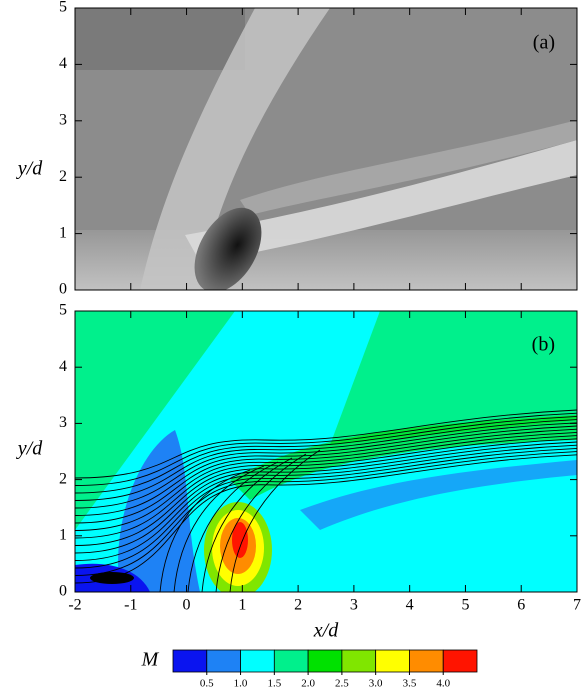  Describe the element at coordinates (242, 605) in the screenshot. I see `x-tick-label: 1` at that location.